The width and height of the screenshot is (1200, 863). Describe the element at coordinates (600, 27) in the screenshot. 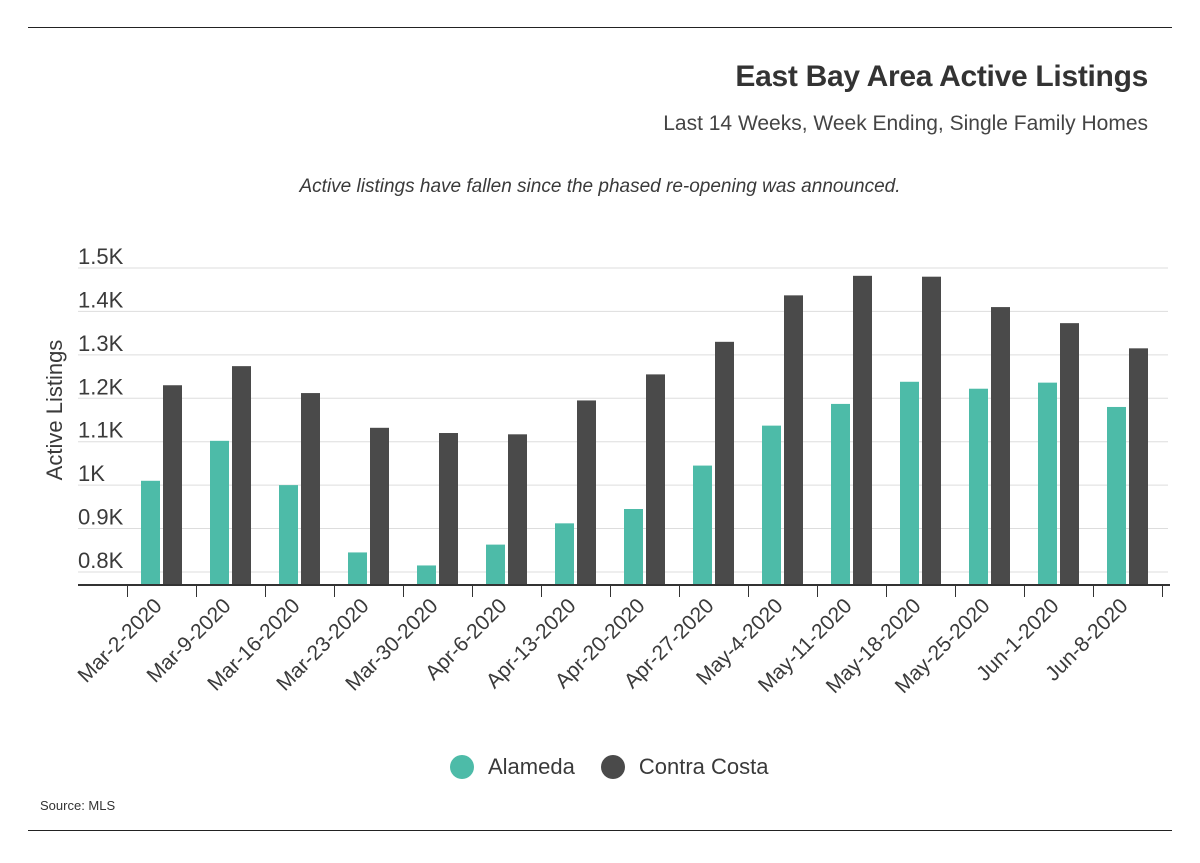

I see `top-rule` at that location.